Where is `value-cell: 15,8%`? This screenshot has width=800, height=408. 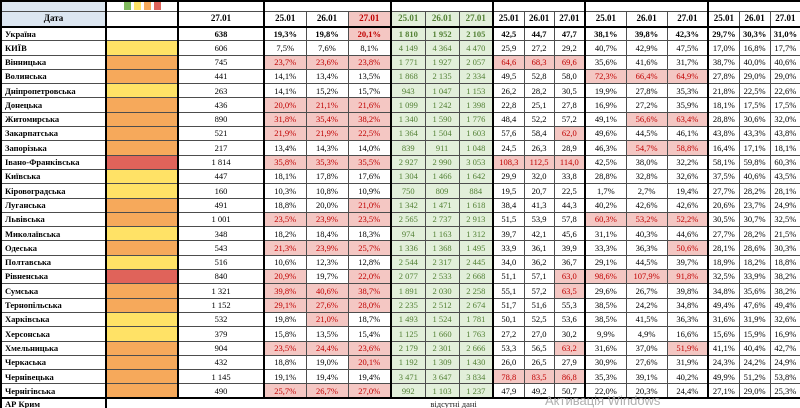
value-cell: 15,8% is located at coordinates (285, 334).